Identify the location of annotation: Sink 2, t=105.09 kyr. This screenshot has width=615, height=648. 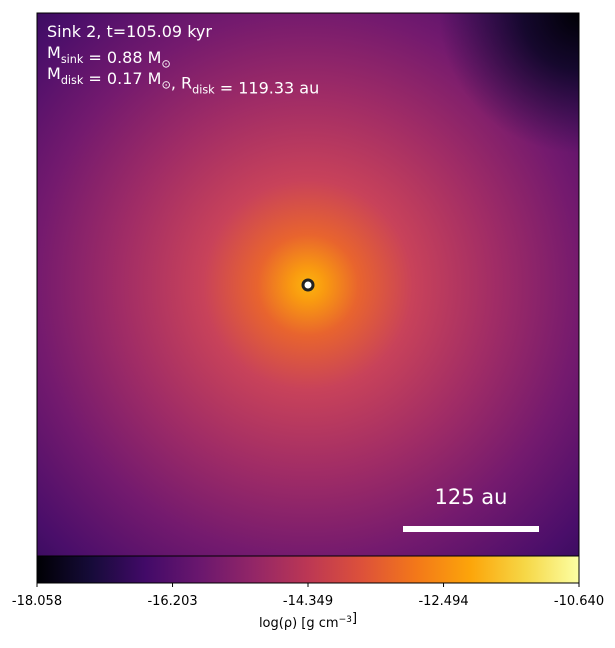
(129, 31).